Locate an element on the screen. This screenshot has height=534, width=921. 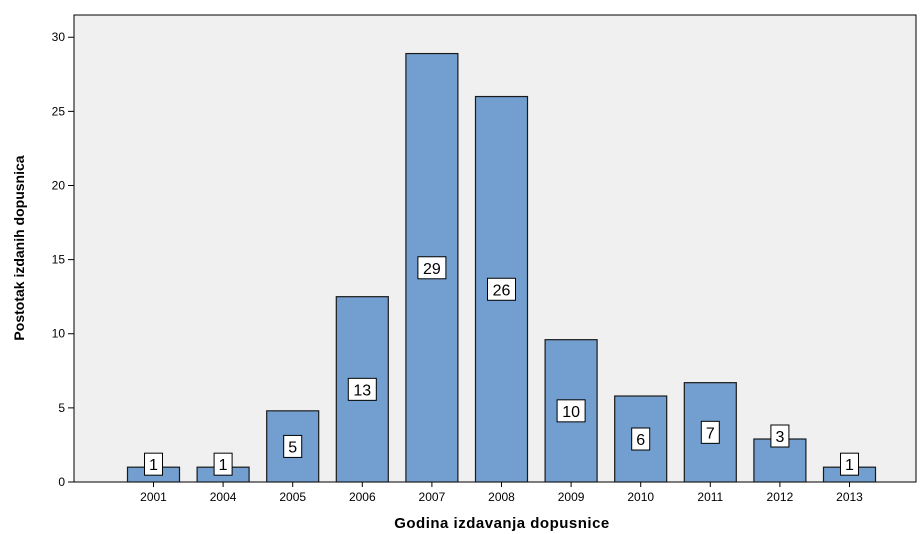
x-tick-label: 2012 is located at coordinates (780, 497).